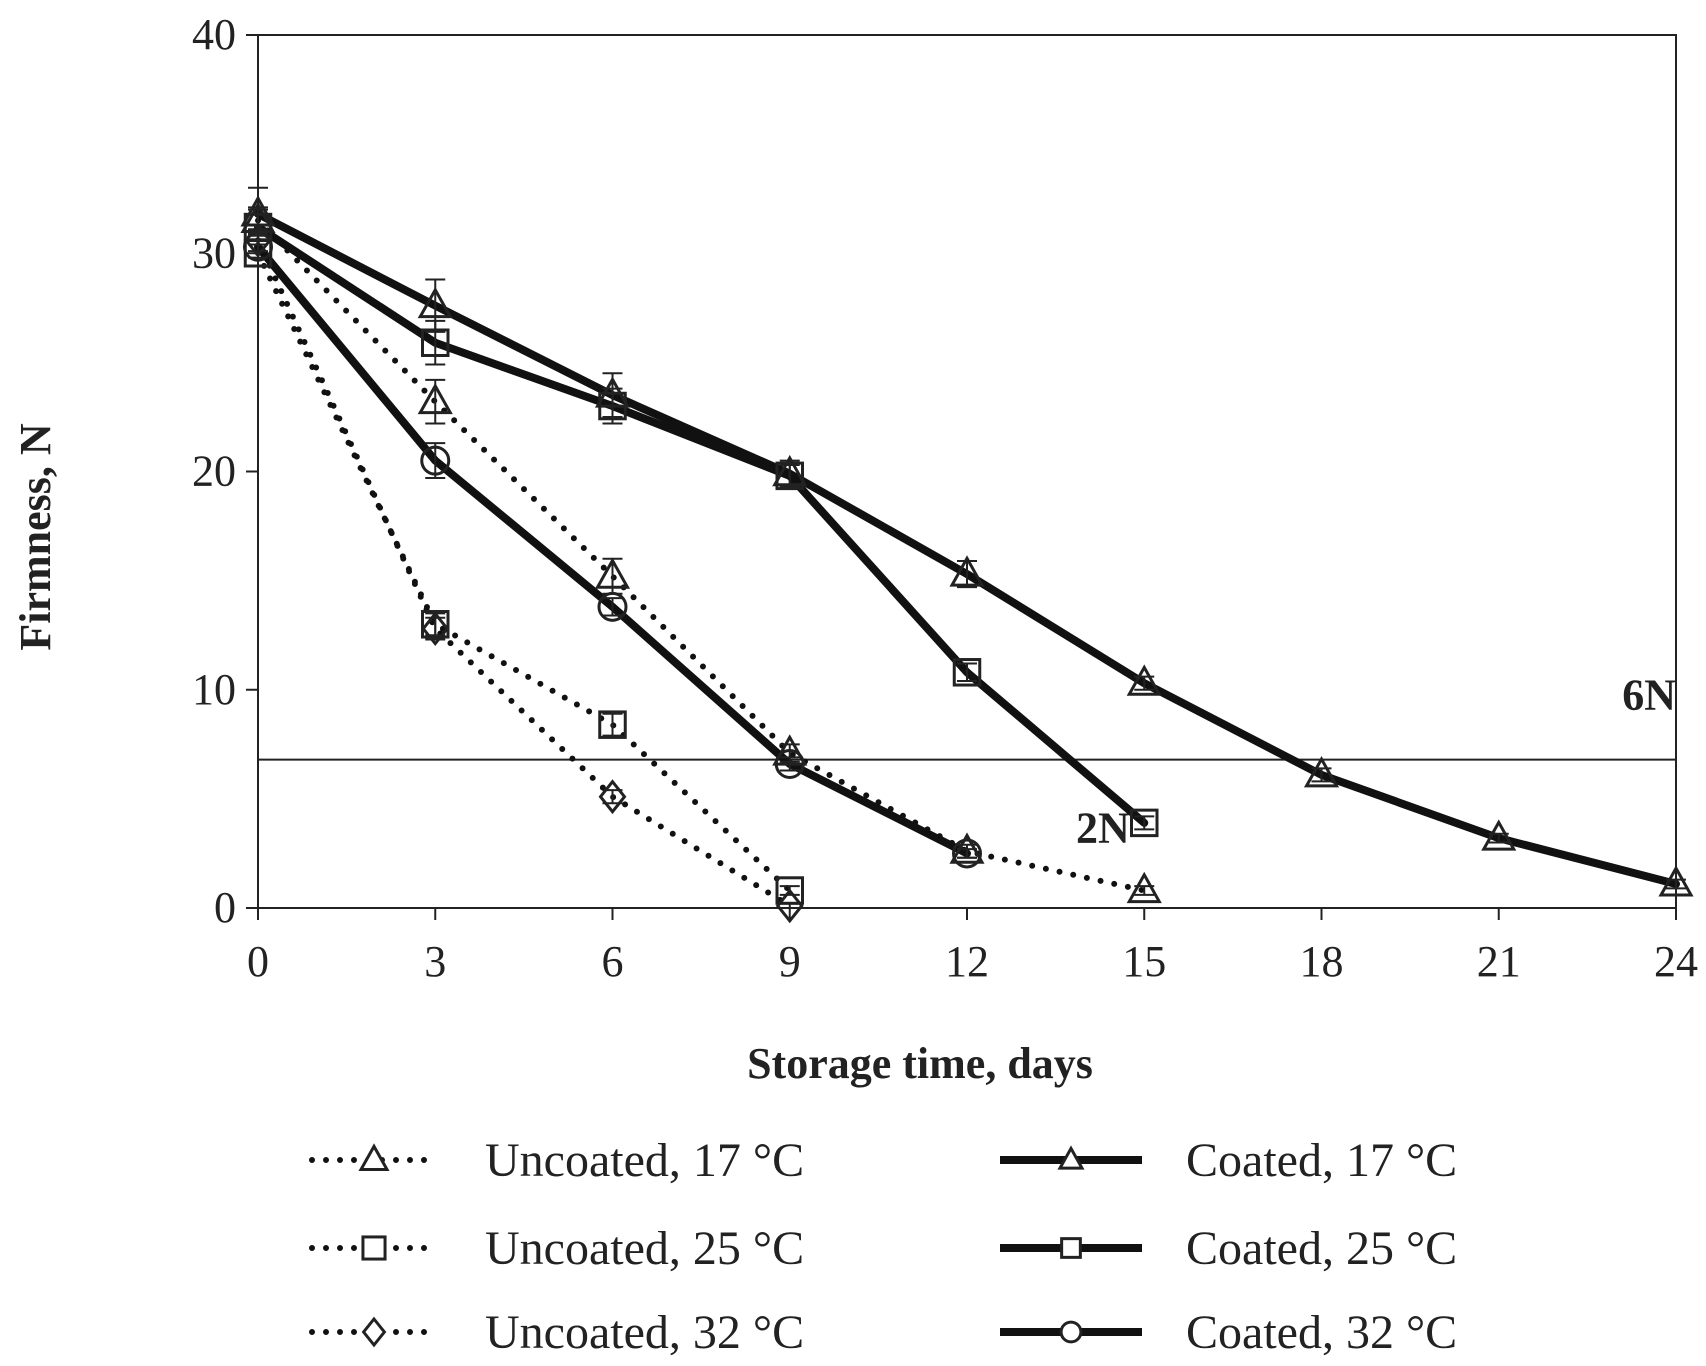  What do you see at coordinates (644, 1248) in the screenshot?
I see `legend-label: Uncoated, 25 °C` at bounding box center [644, 1248].